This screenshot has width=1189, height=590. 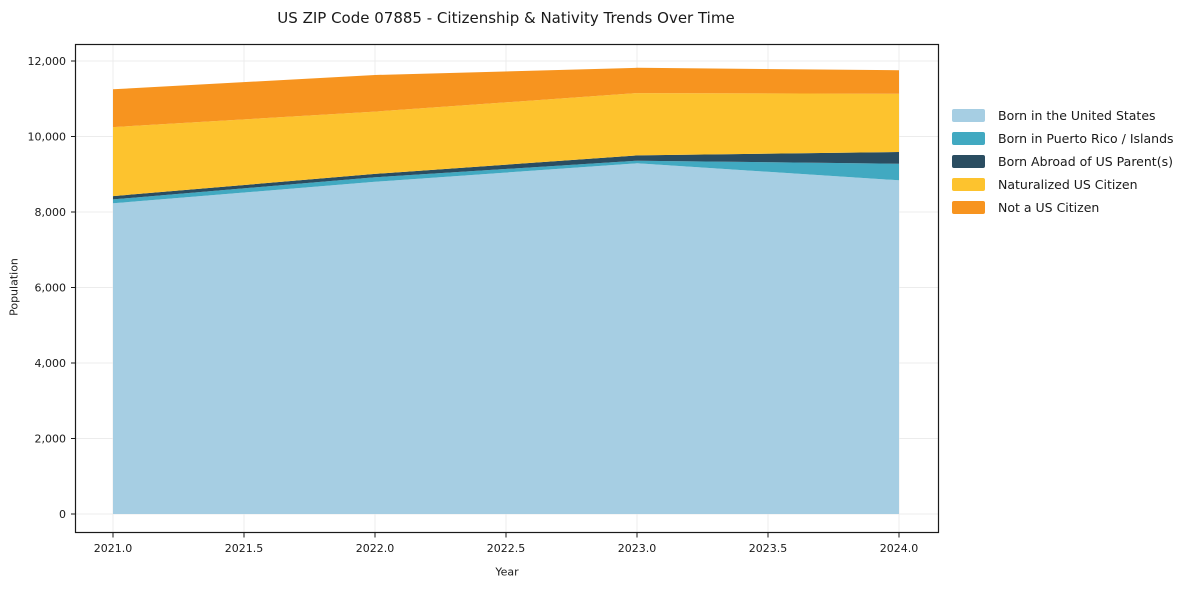 I want to click on x-tick-label: 2021.0, so click(x=113, y=548).